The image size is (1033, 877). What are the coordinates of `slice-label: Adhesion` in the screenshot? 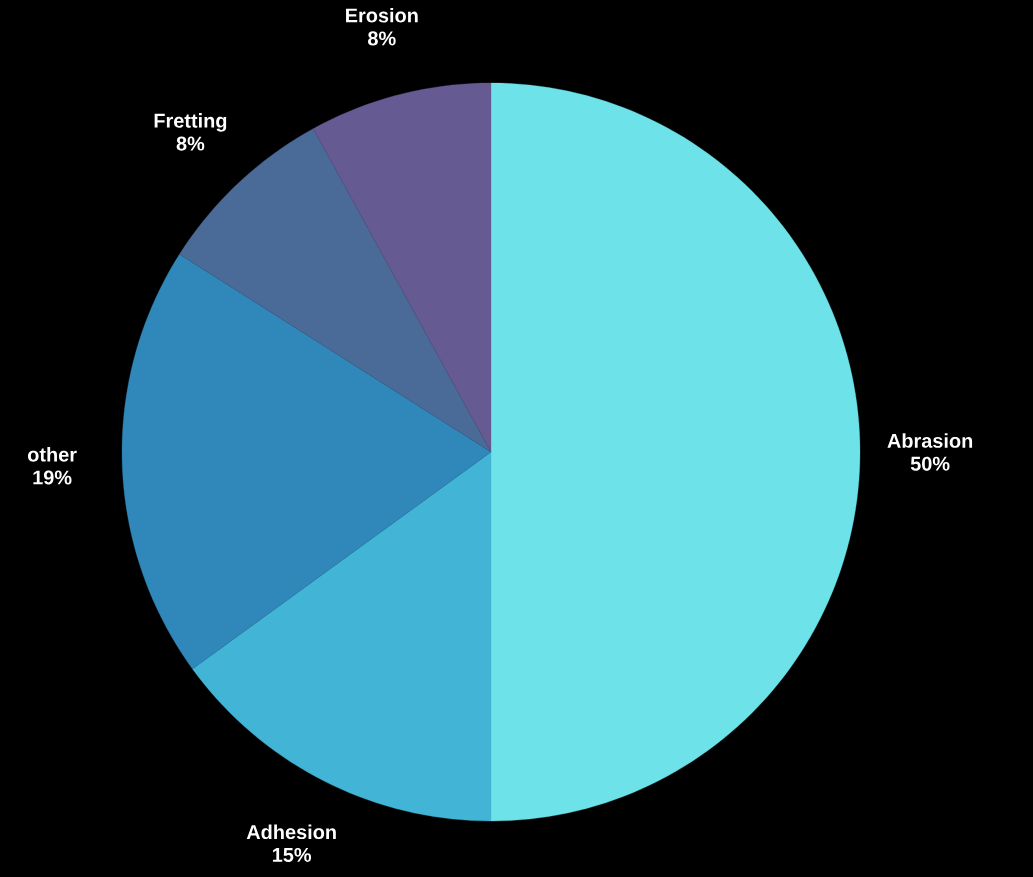 It's located at (291, 832).